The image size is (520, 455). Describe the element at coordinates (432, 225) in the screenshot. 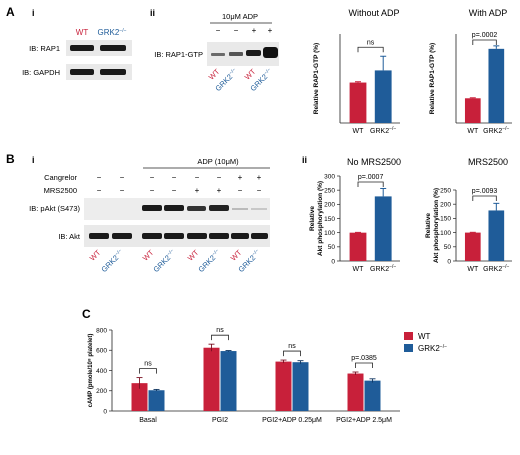

I see `y-axis-label: RelativeAkt phosphorylation (%)` at that location.